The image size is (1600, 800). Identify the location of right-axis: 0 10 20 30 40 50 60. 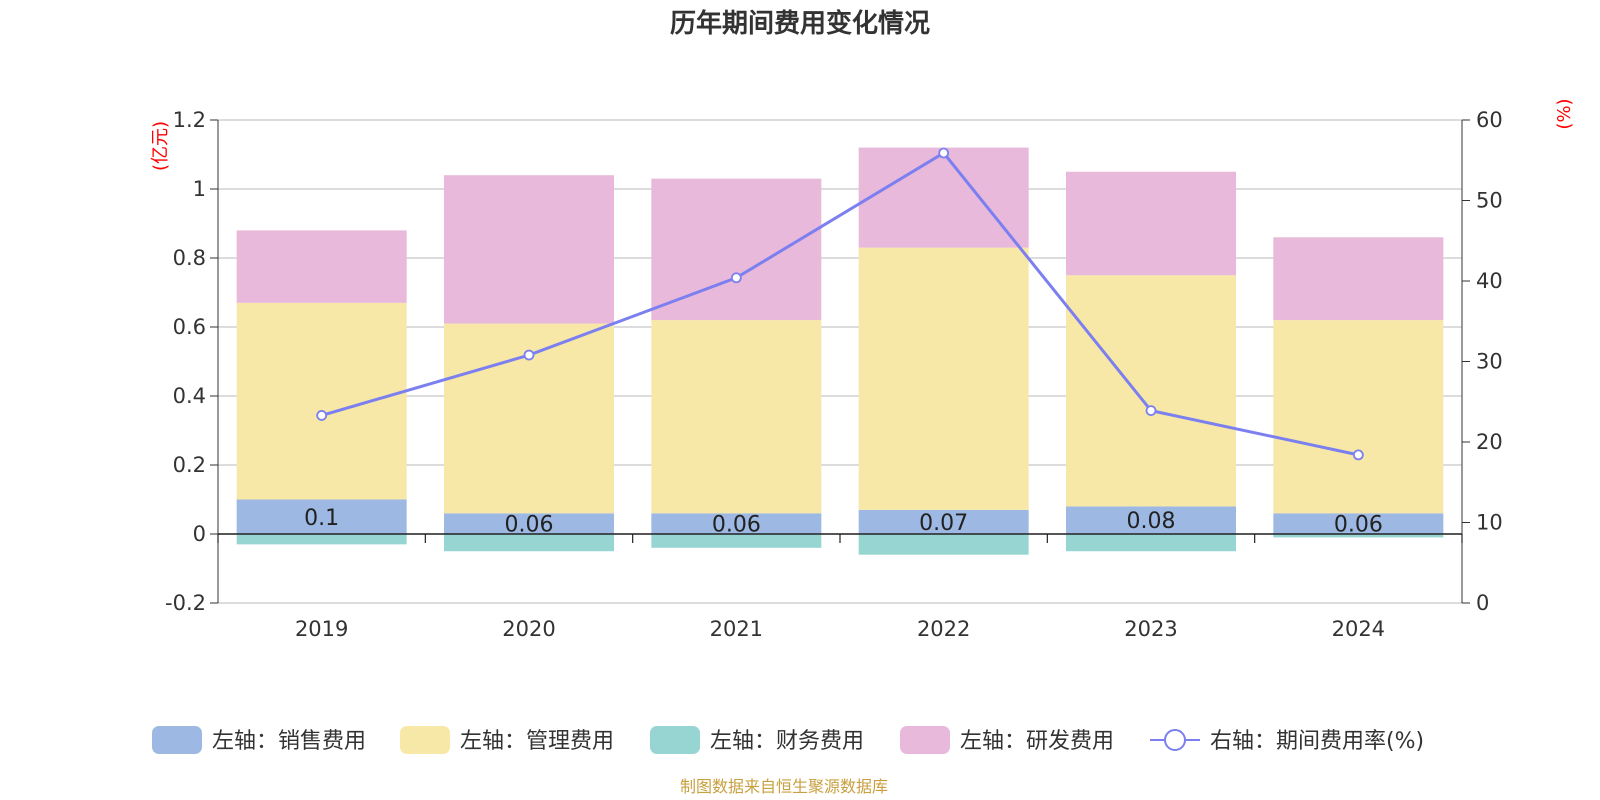
(1482, 361).